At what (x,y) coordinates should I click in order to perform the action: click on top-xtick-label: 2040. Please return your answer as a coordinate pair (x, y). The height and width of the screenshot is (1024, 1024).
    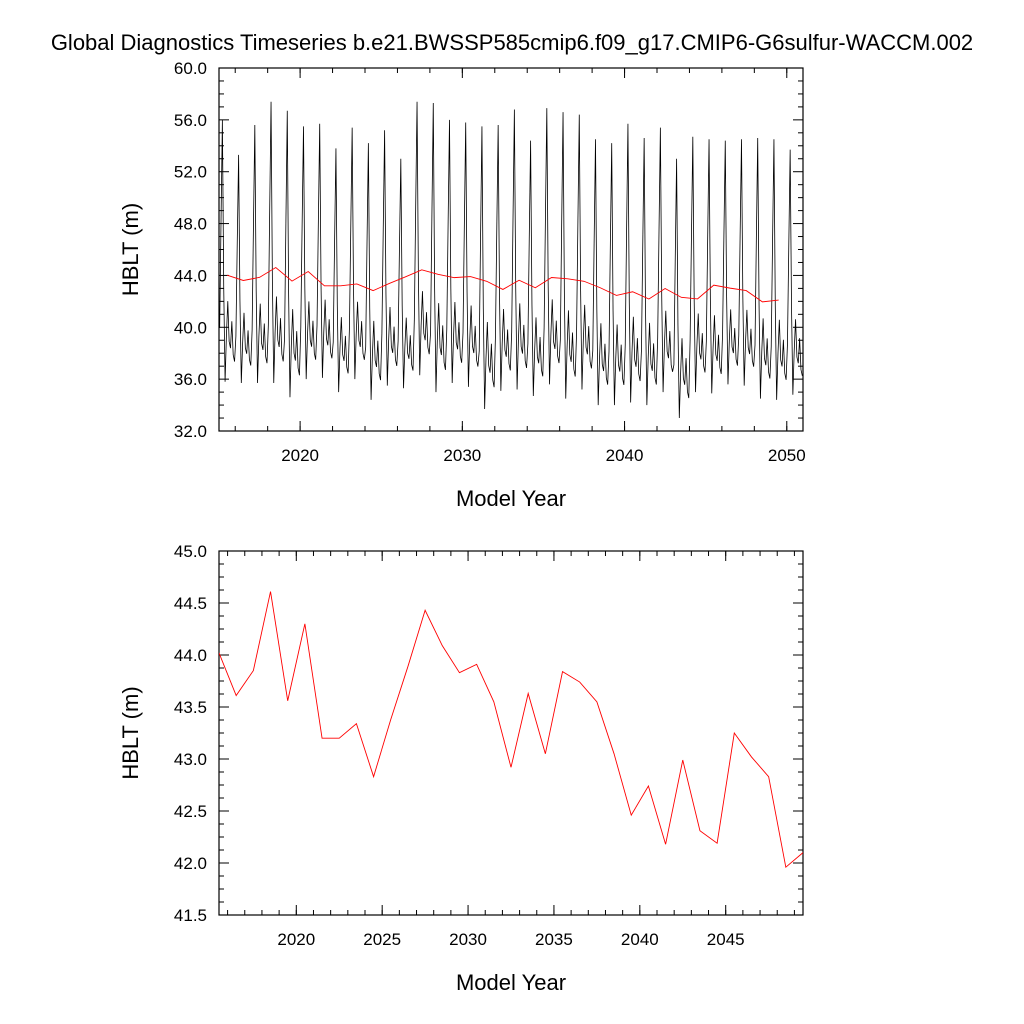
    Looking at the image, I should click on (625, 455).